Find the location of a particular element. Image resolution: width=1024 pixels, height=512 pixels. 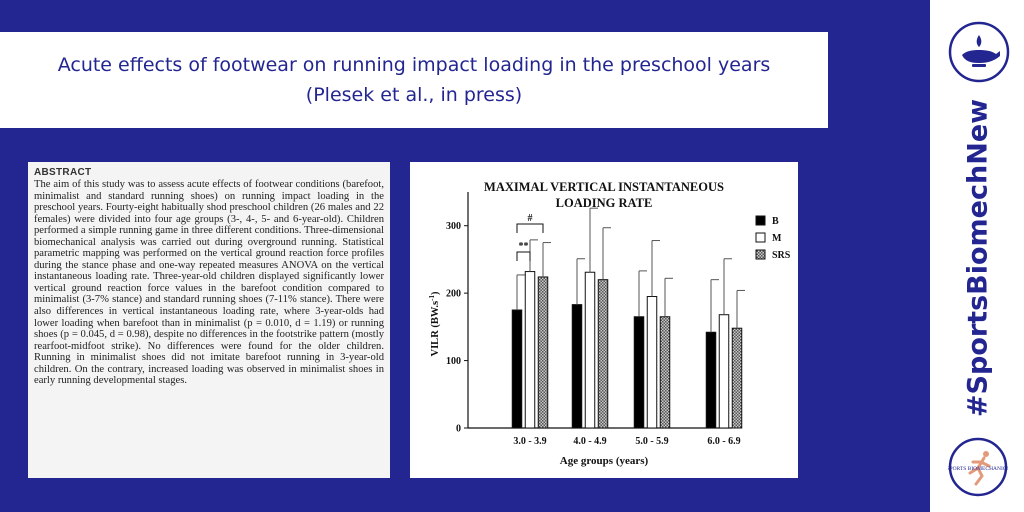

x-tick-label: 3.0 - 3.9 is located at coordinates (529, 441).